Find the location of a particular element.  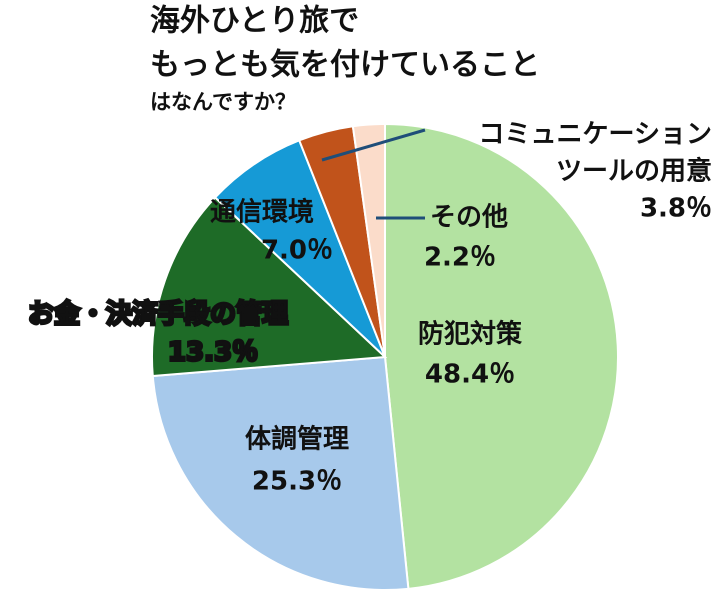

slice-label: 防犯対策 is located at coordinates (470, 334).